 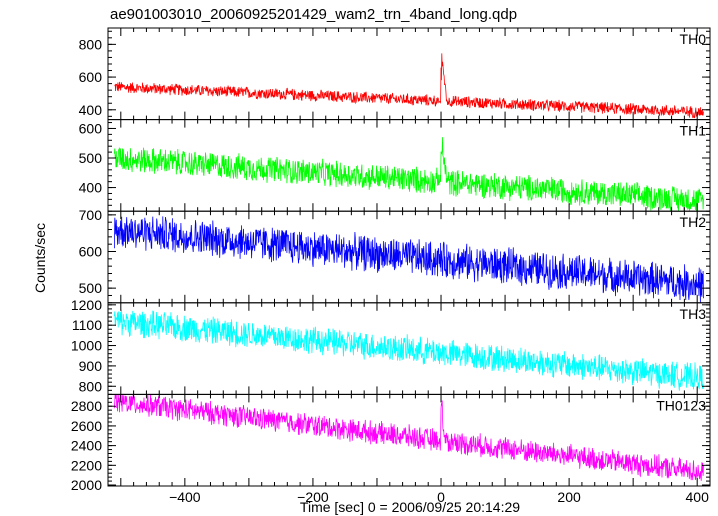 What do you see at coordinates (409, 259) in the screenshot?
I see `series-line-th2` at bounding box center [409, 259].